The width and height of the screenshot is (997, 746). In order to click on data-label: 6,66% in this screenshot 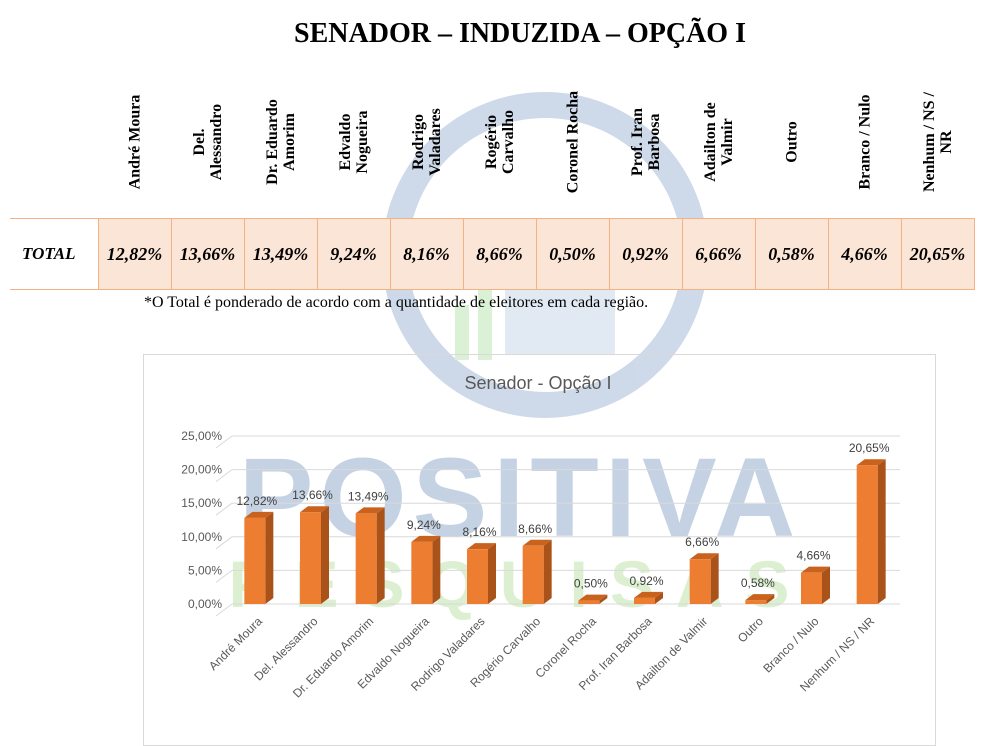, I will do `click(702, 542)`.